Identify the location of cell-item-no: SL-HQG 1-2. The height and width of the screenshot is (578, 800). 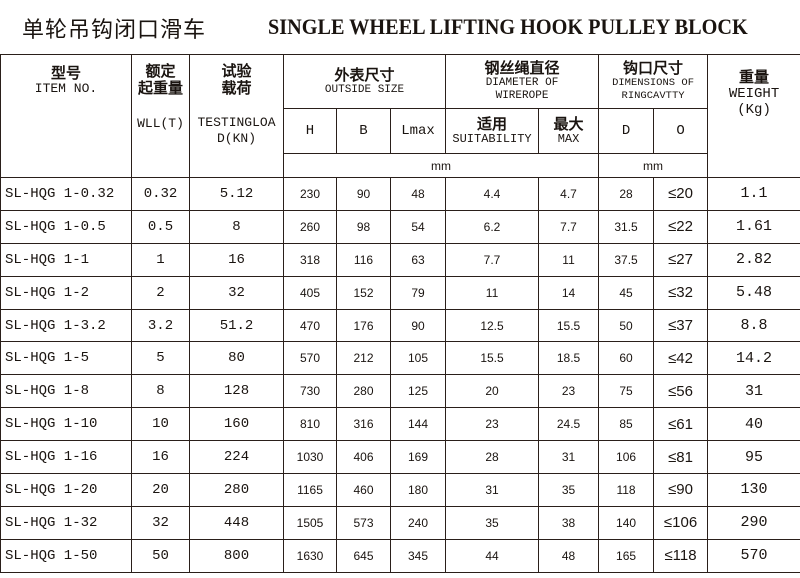
(66, 292).